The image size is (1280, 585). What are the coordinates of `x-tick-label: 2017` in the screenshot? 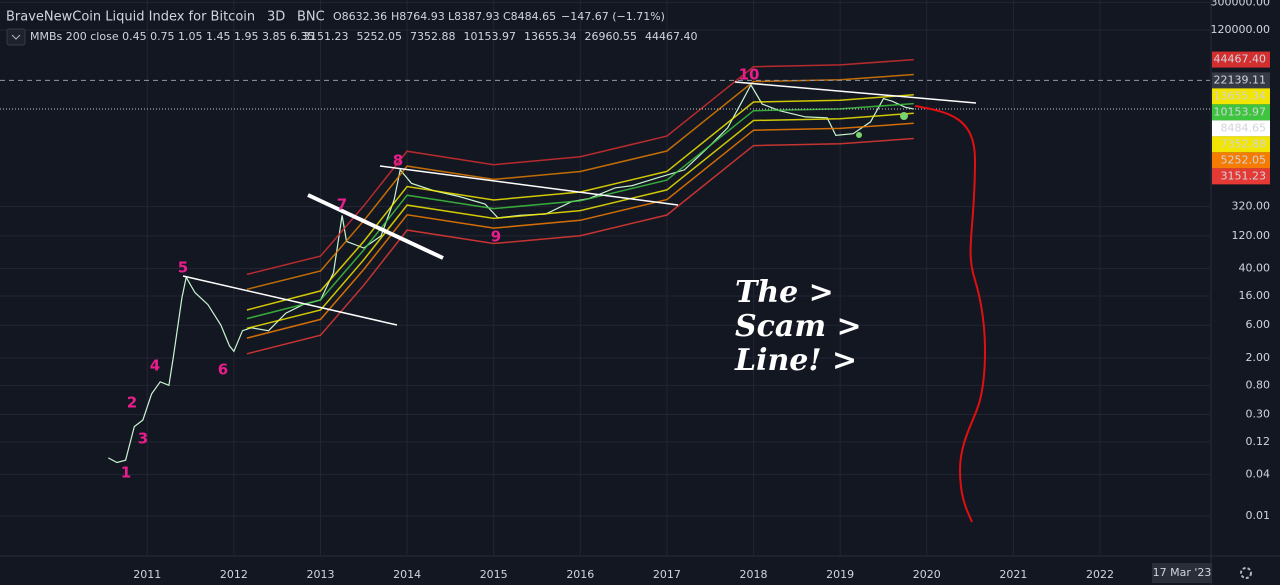 It's located at (667, 574).